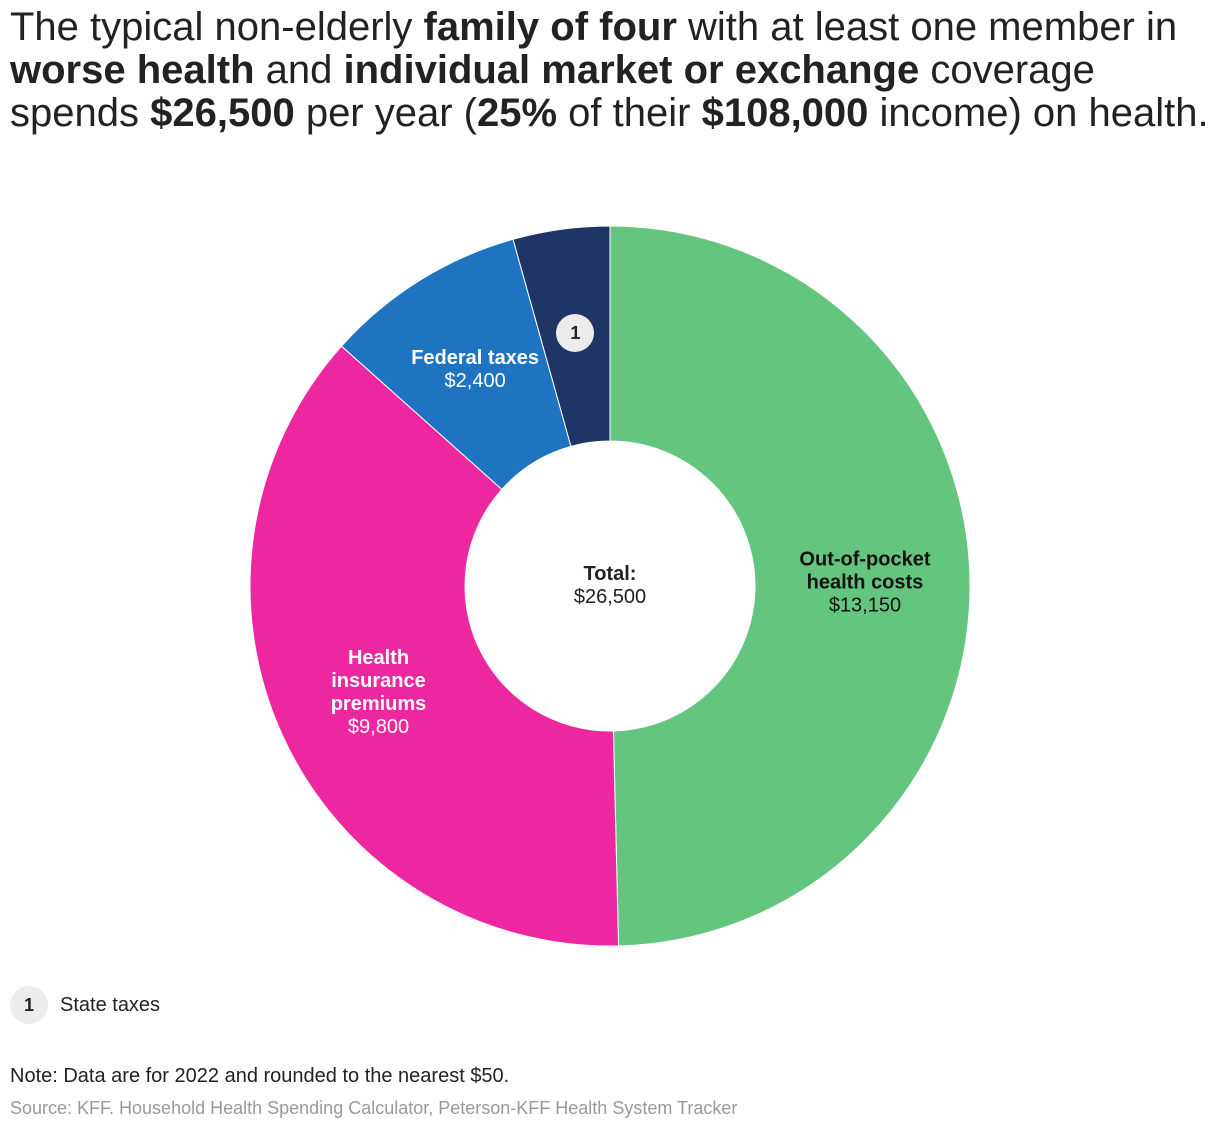  What do you see at coordinates (475, 380) in the screenshot?
I see `slice-value: $2,400` at bounding box center [475, 380].